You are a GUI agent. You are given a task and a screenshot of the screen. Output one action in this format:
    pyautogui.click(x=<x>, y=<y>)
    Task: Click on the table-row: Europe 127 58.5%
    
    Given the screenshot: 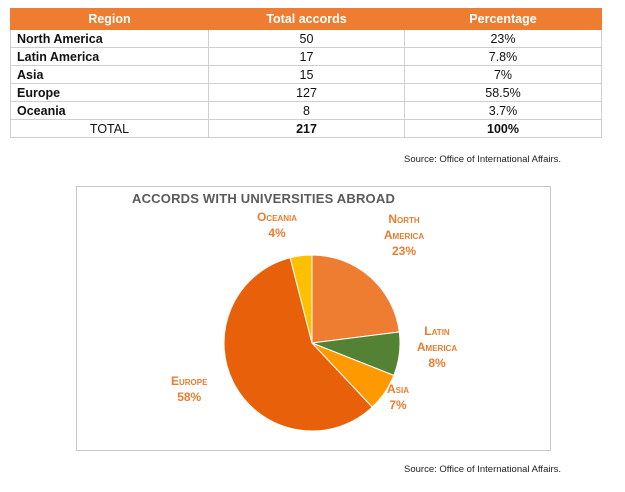 What is the action you would take?
    pyautogui.click(x=306, y=92)
    